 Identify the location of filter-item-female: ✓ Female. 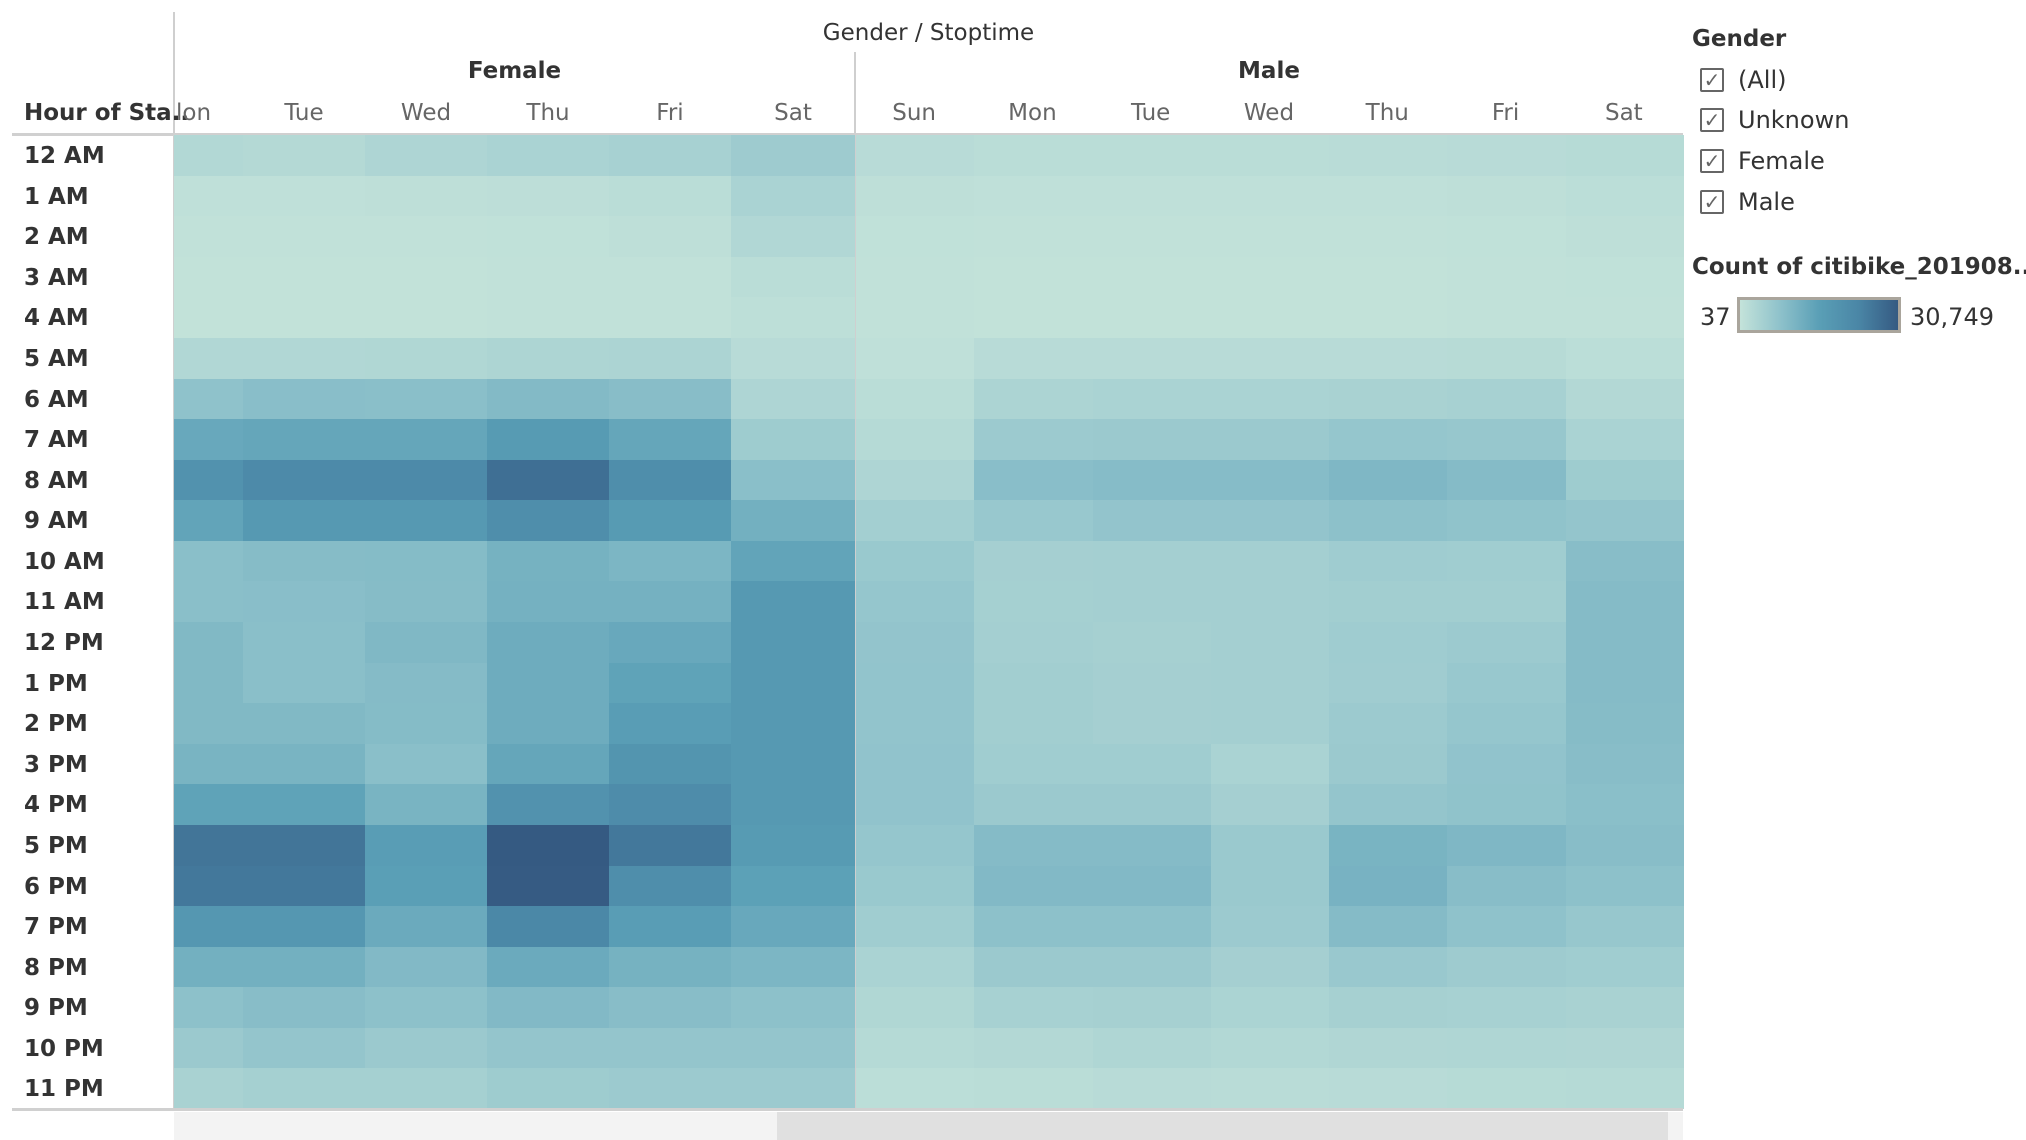
(1762, 161).